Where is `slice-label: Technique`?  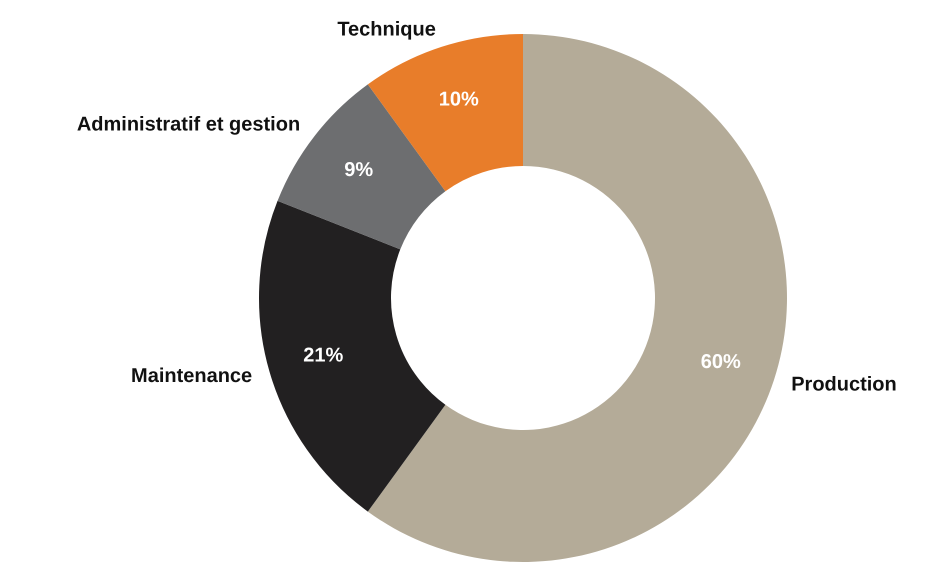
slice-label: Technique is located at coordinates (386, 29).